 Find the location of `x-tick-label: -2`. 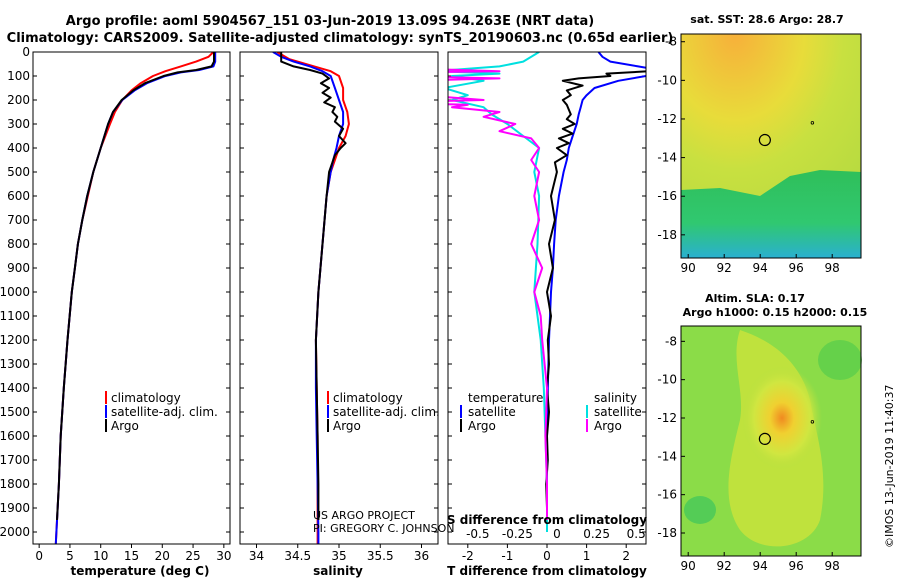

x-tick-label: -2 is located at coordinates (468, 556).